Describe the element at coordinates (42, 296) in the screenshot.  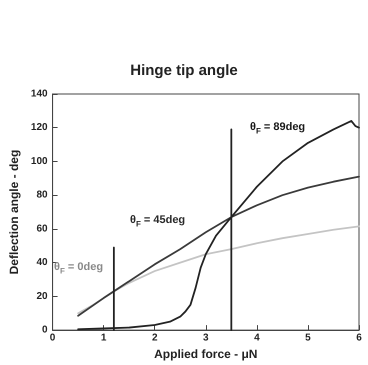
I see `y-tick-label: 20` at that location.